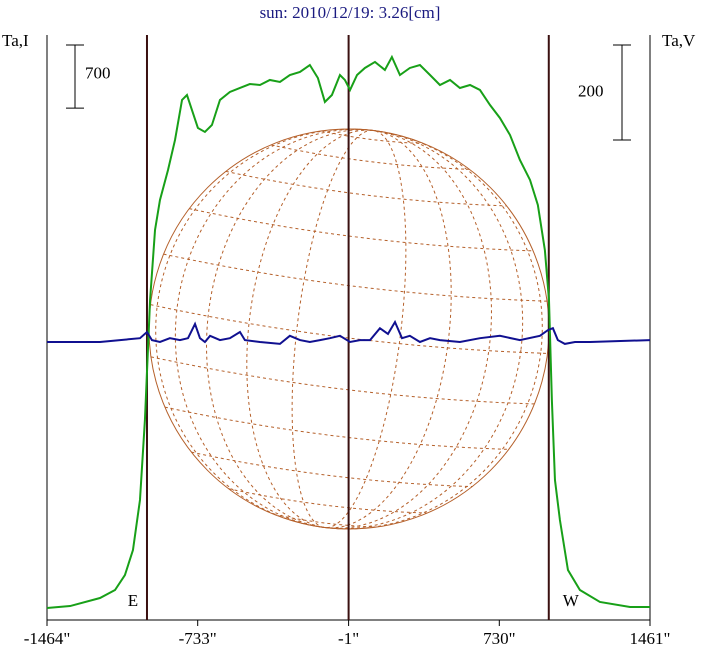 The width and height of the screenshot is (701, 656). What do you see at coordinates (348, 638) in the screenshot?
I see `x-tick-label: -1"` at bounding box center [348, 638].